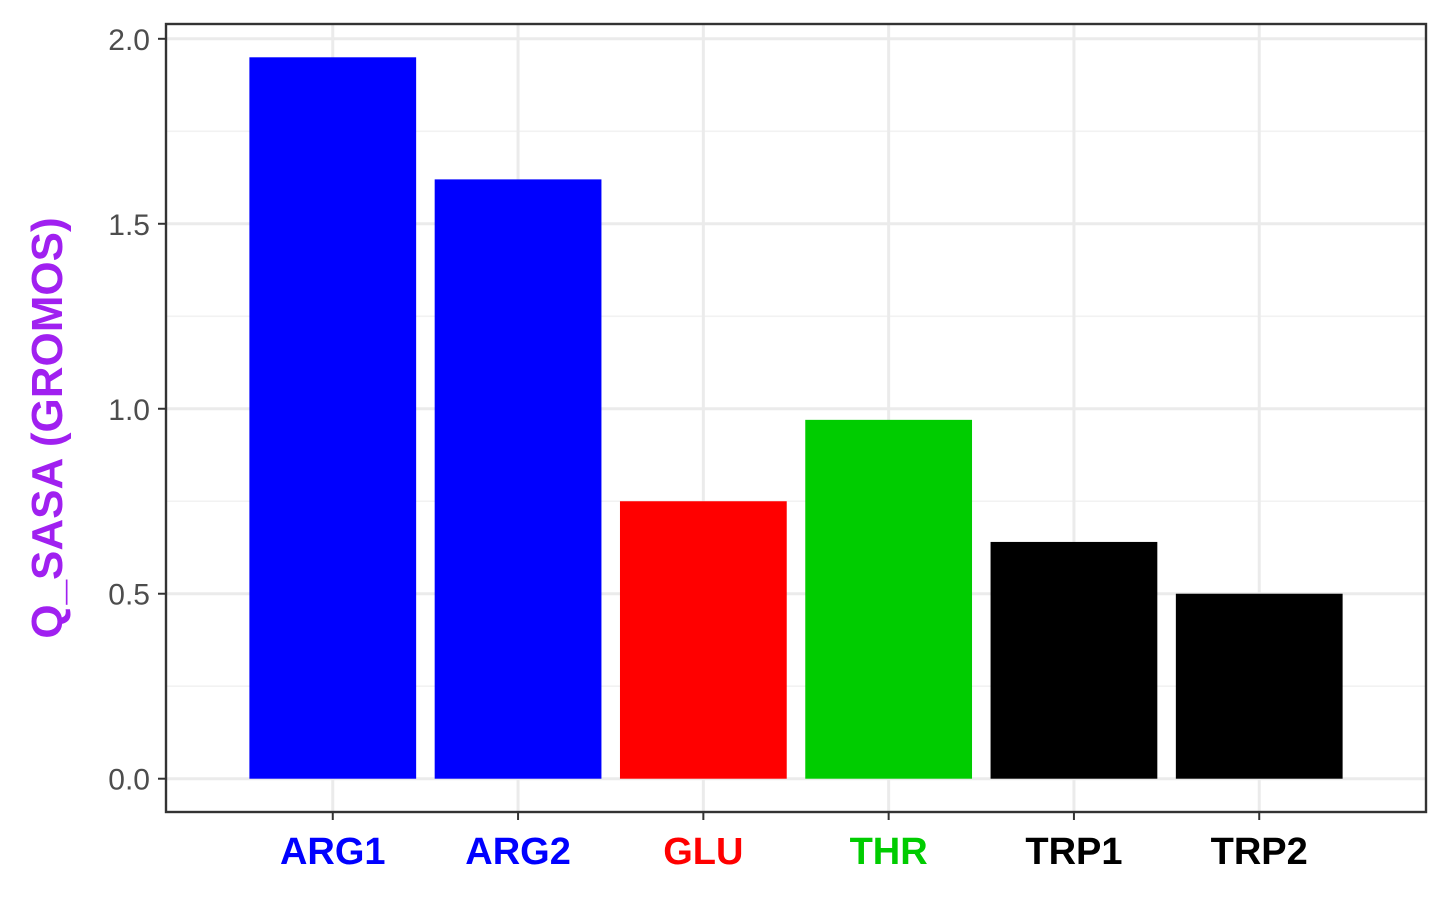 The height and width of the screenshot is (900, 1450). What do you see at coordinates (129, 40) in the screenshot?
I see `y-tick-label: 2.0` at bounding box center [129, 40].